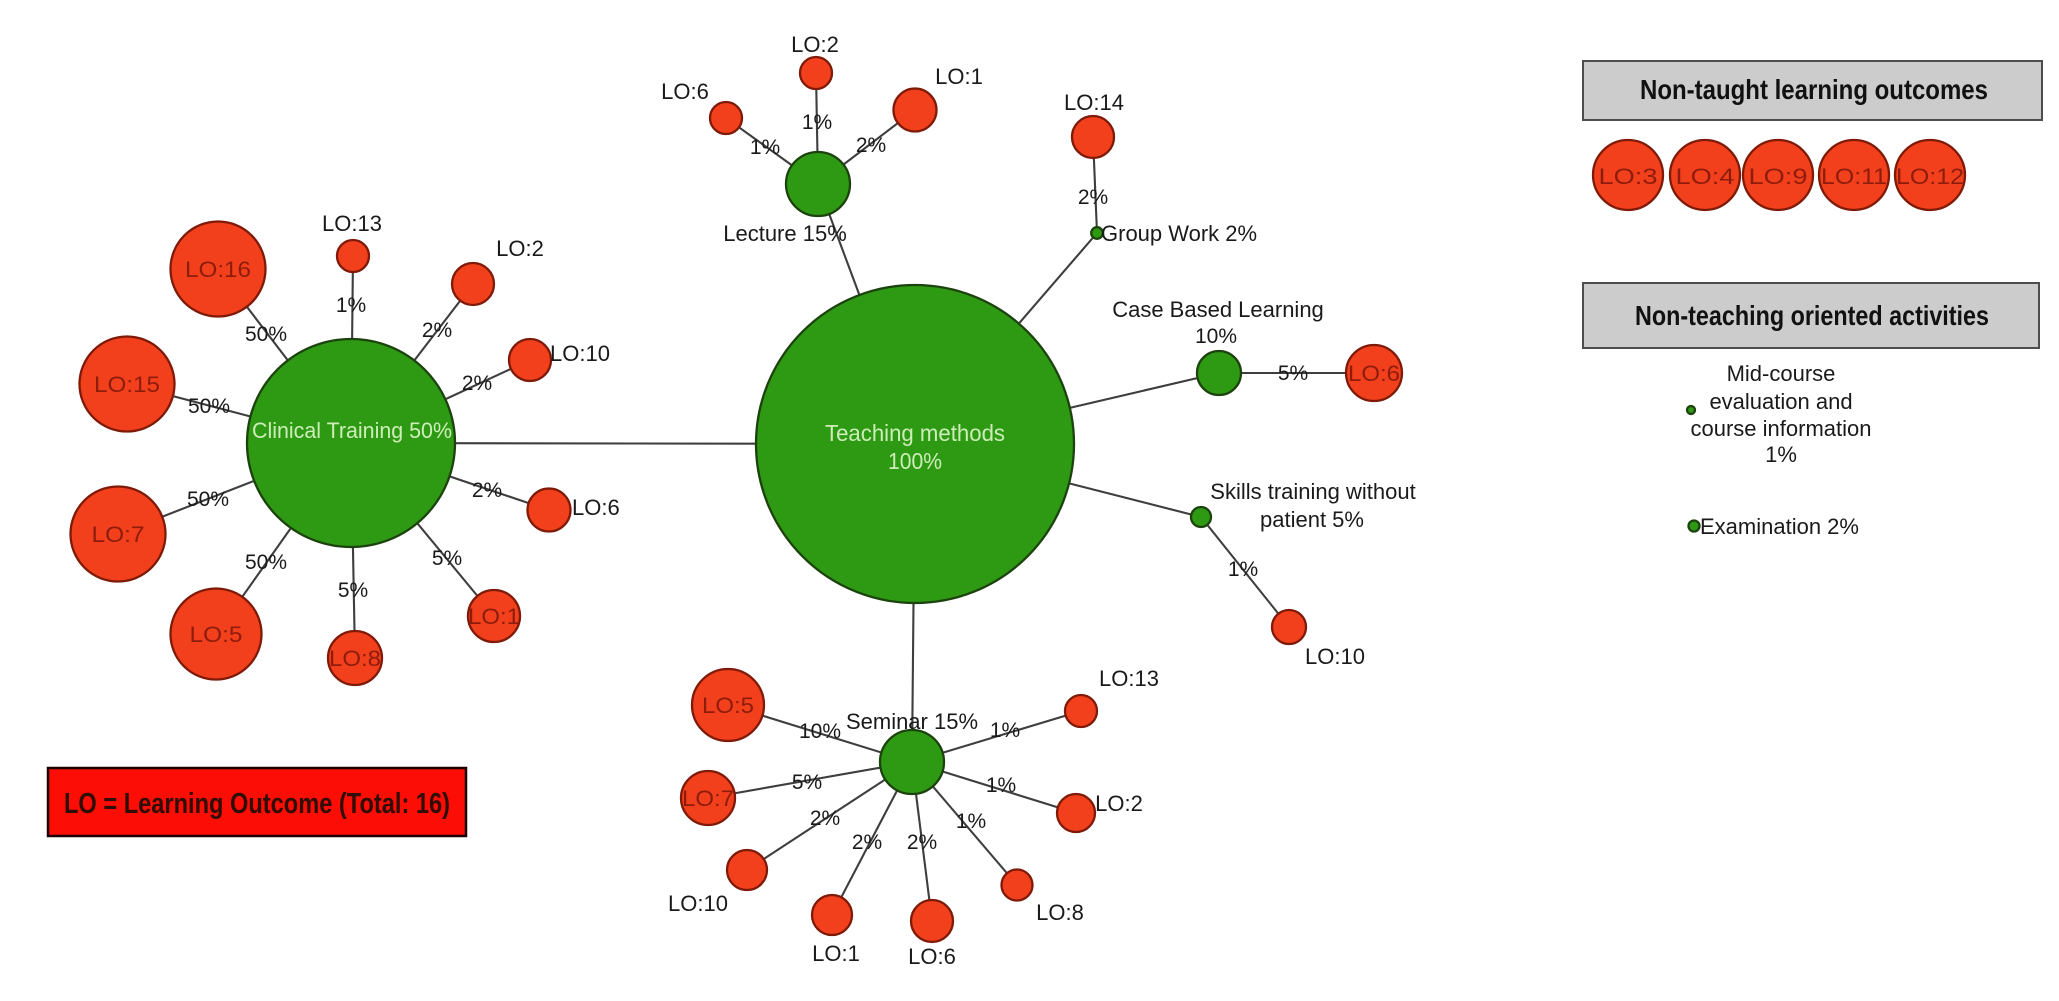  Describe the element at coordinates (218, 269) in the screenshot. I see `svg-text: LO:16` at that location.